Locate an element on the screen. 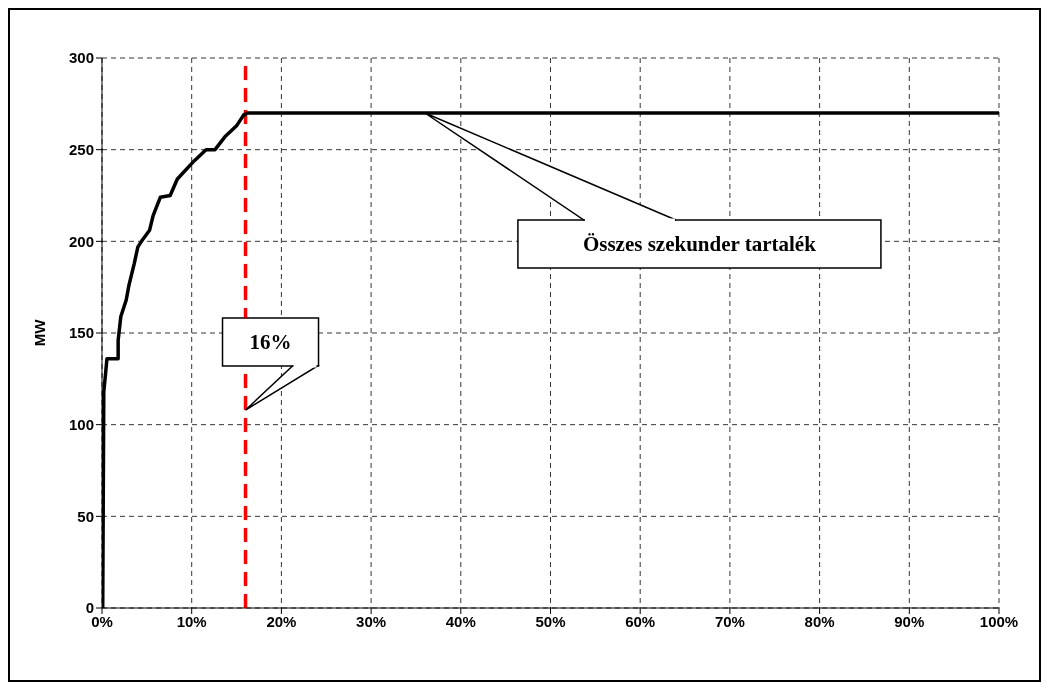 The image size is (1047, 688). x-tick-label: 30% is located at coordinates (371, 621).